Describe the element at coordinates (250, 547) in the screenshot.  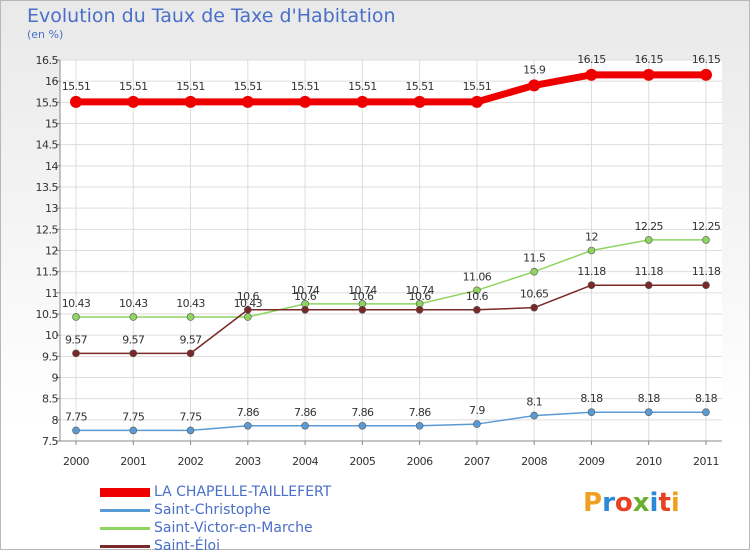
I see `legend-item: Saint-Éloi` at that location.